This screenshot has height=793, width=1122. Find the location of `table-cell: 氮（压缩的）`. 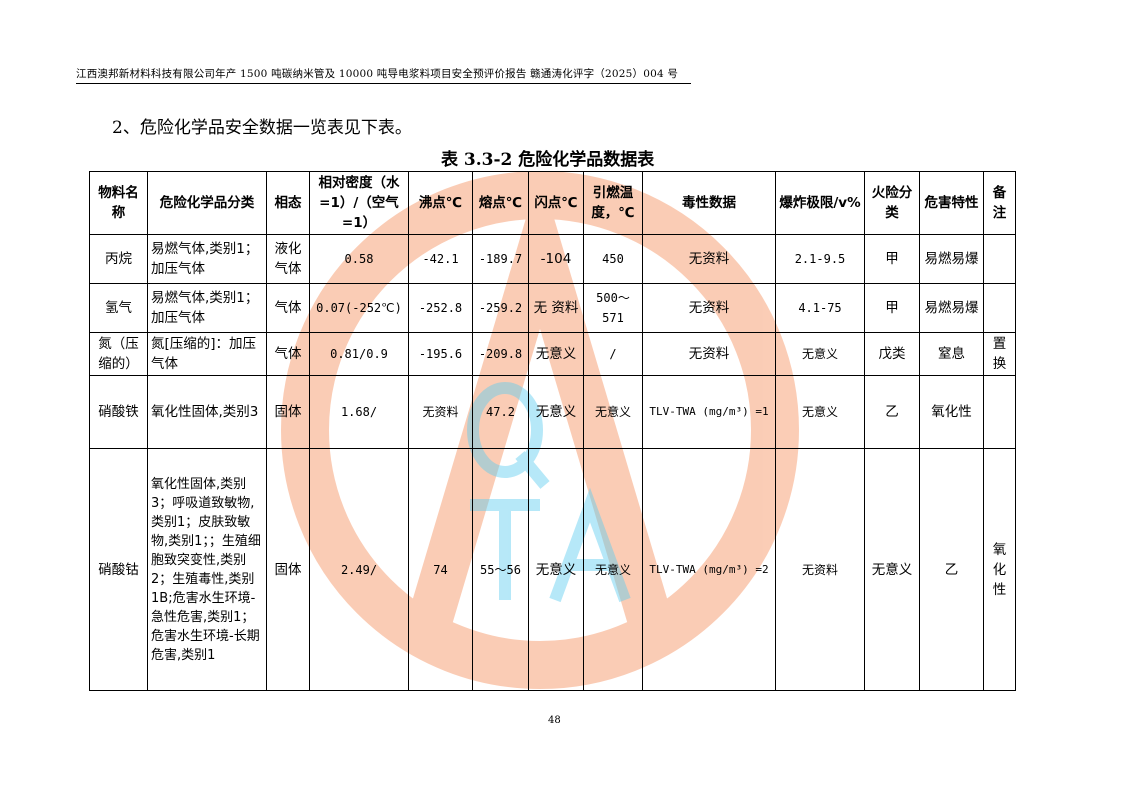

table-cell: 氮（压缩的） is located at coordinates (118, 354).